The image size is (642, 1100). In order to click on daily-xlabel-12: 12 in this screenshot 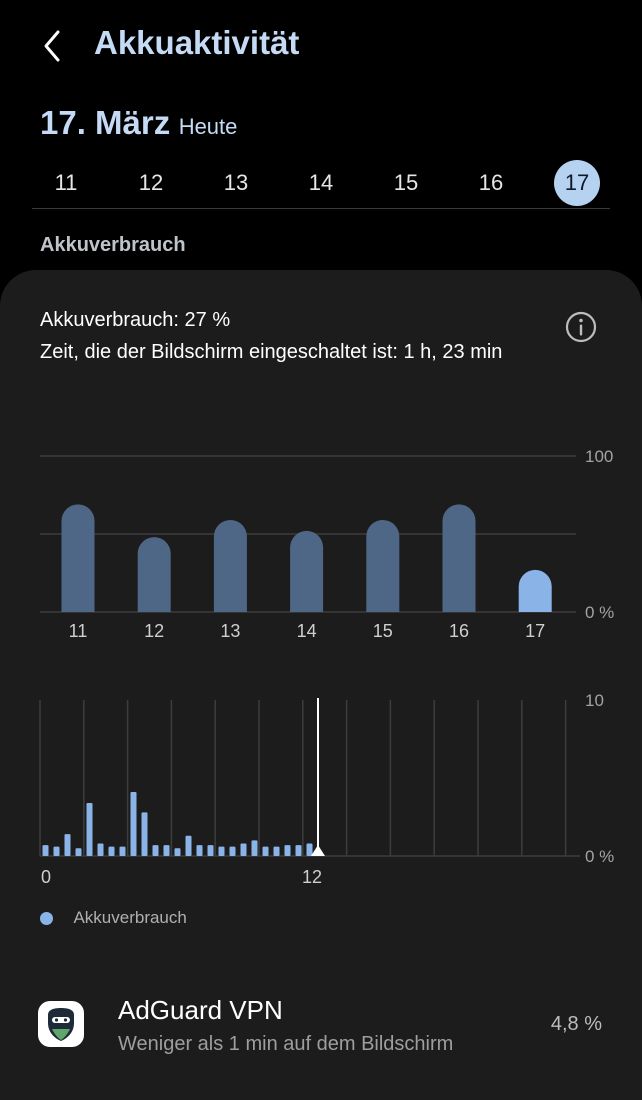, I will do `click(154, 631)`.